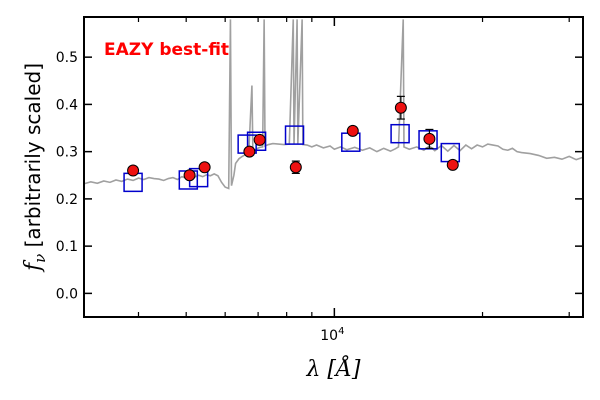 The height and width of the screenshot is (400, 600). I want to click on y-axis-label-text: [arbitrarily scaled], so click(33, 158).